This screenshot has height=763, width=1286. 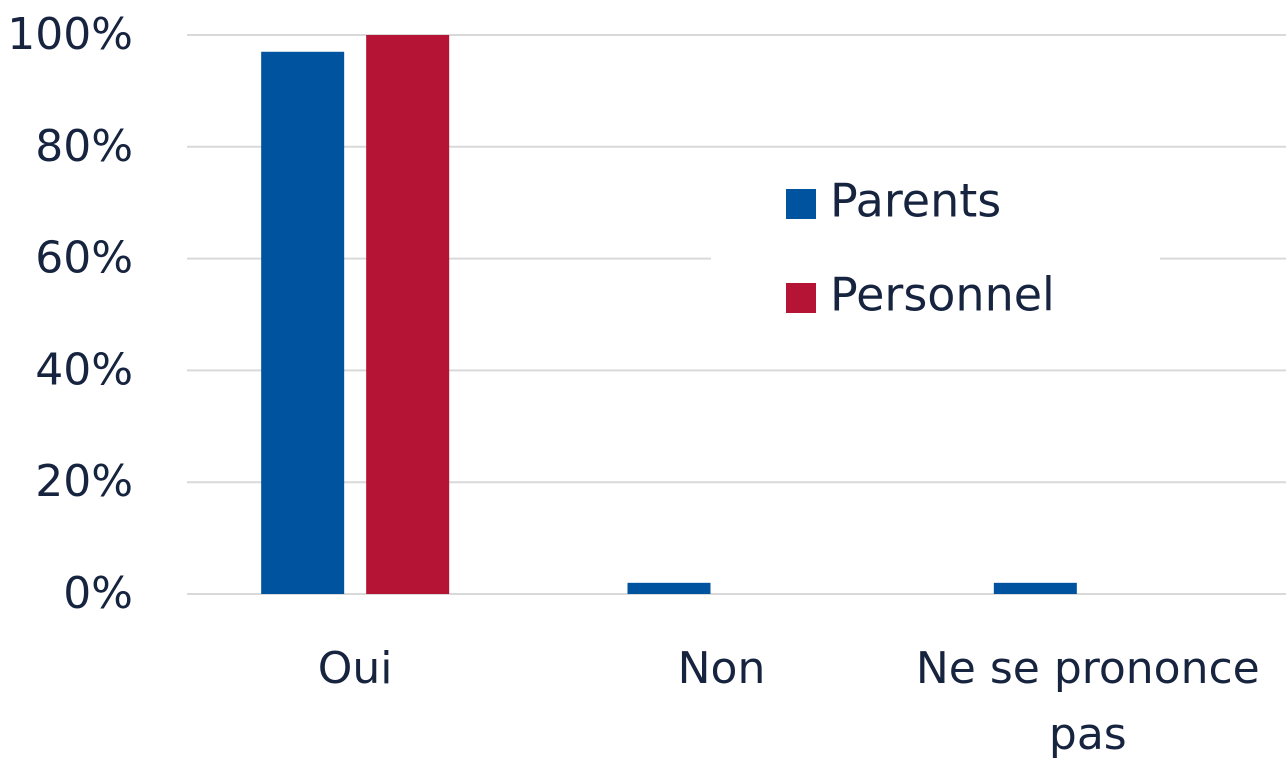 What do you see at coordinates (84, 146) in the screenshot?
I see `y-tick-label: 80%` at bounding box center [84, 146].